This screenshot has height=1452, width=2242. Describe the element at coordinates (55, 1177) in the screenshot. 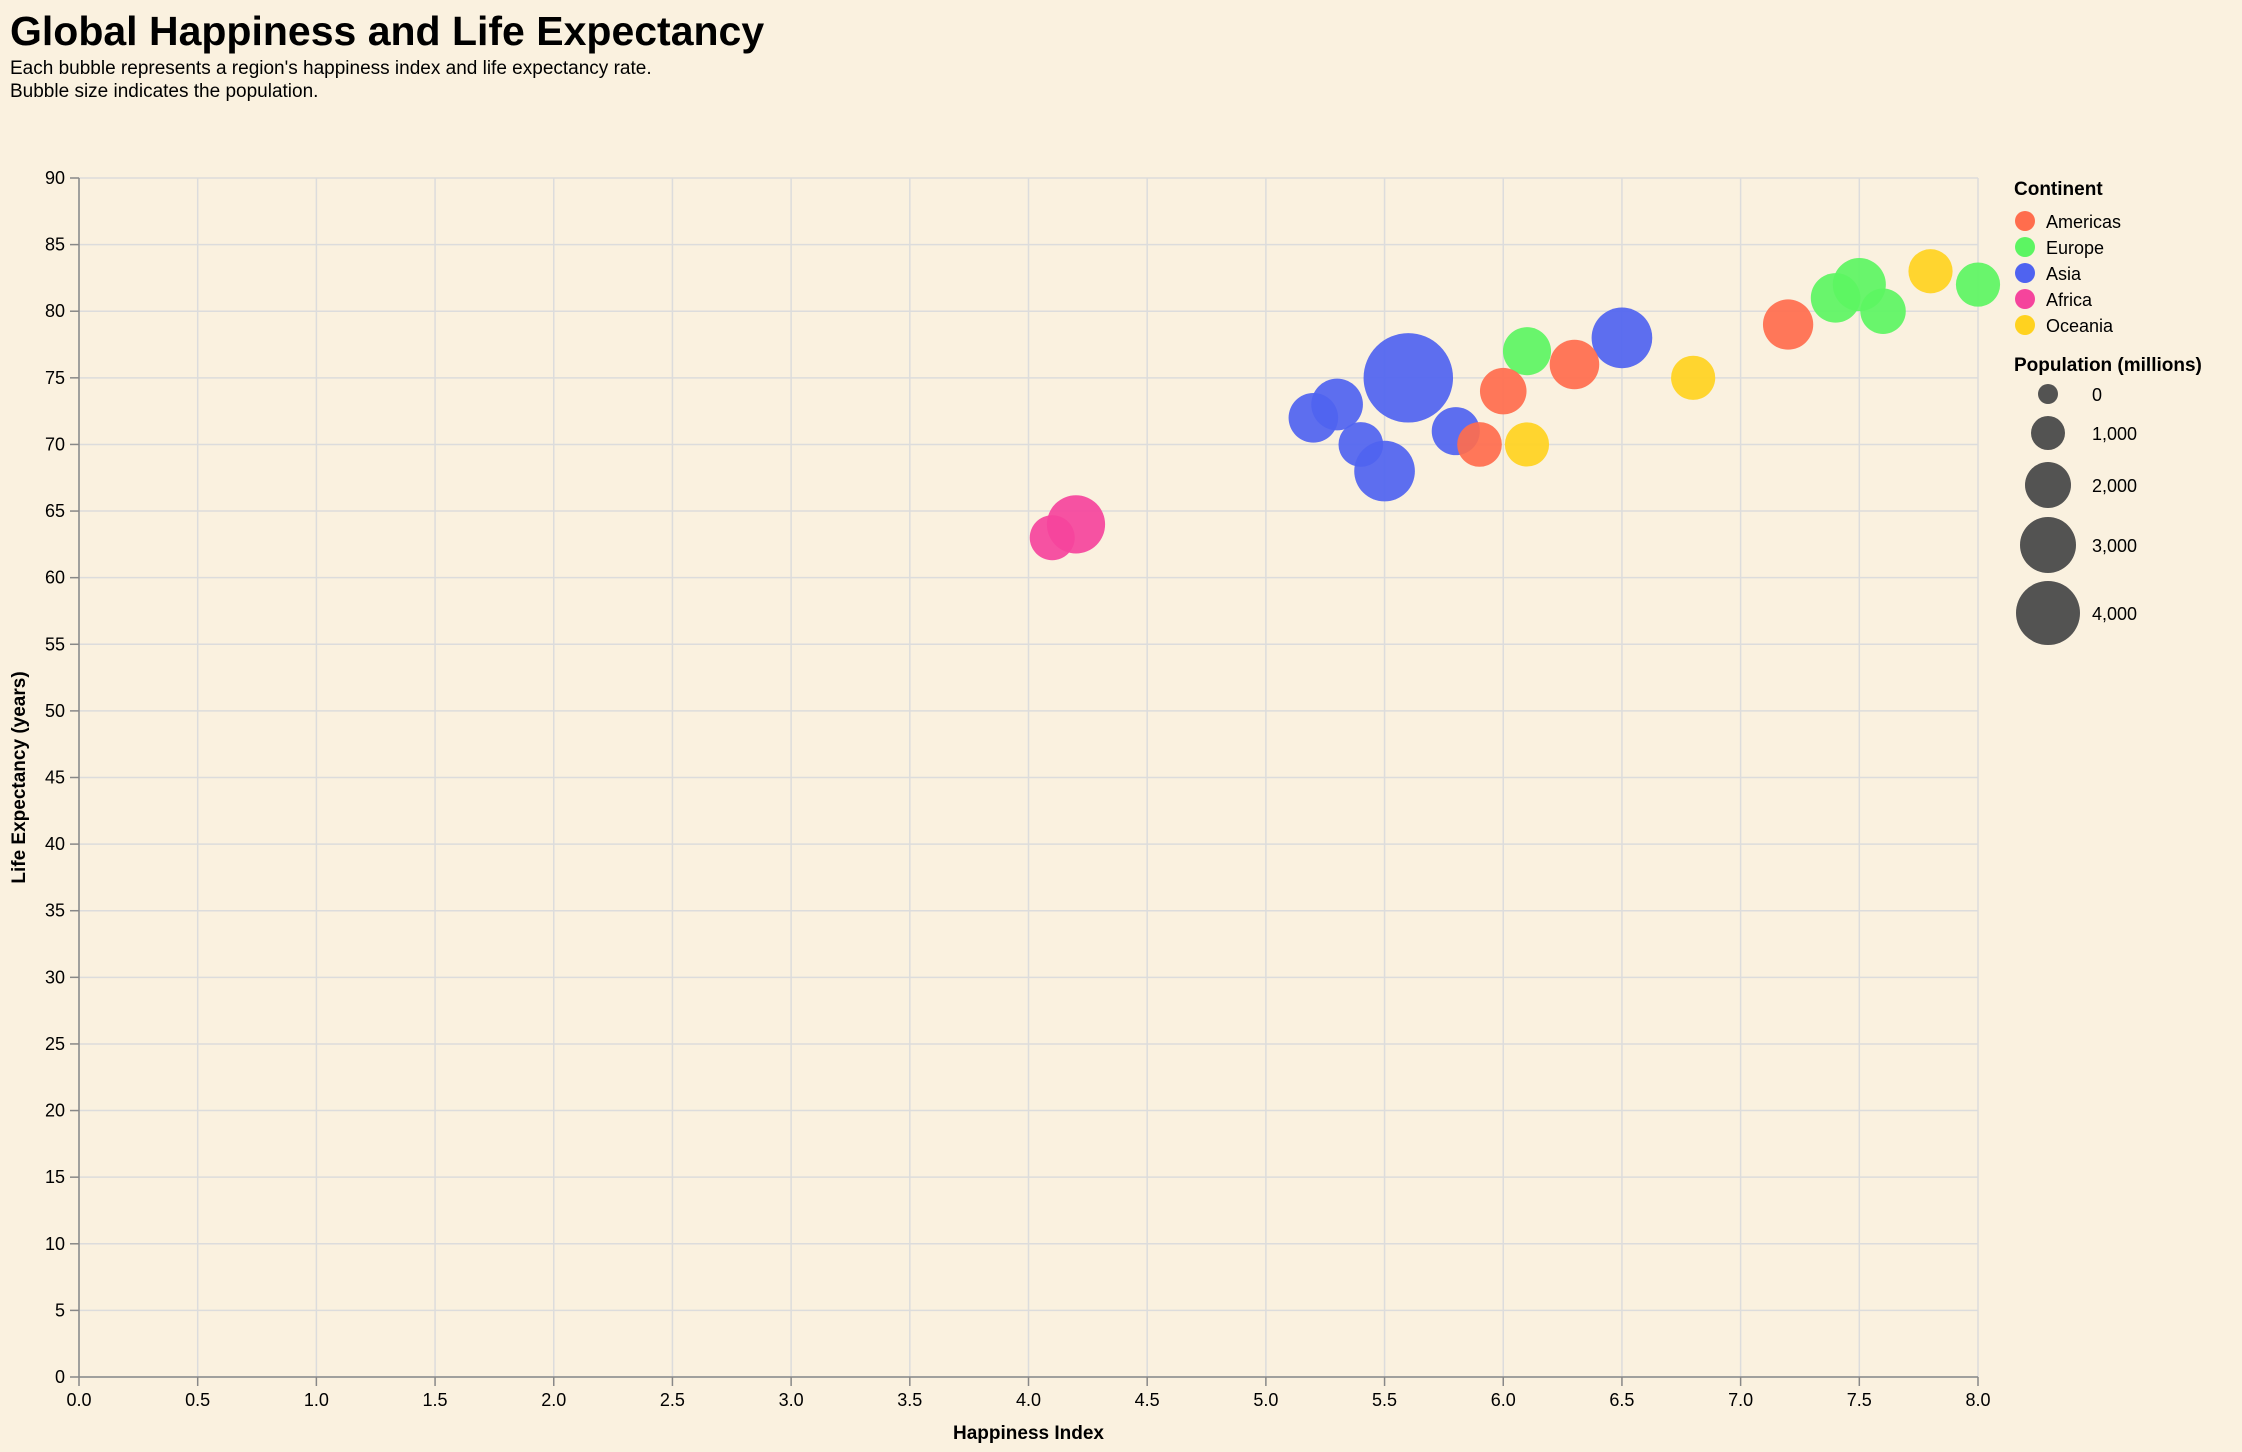

I see `y-tick-label: 15` at that location.